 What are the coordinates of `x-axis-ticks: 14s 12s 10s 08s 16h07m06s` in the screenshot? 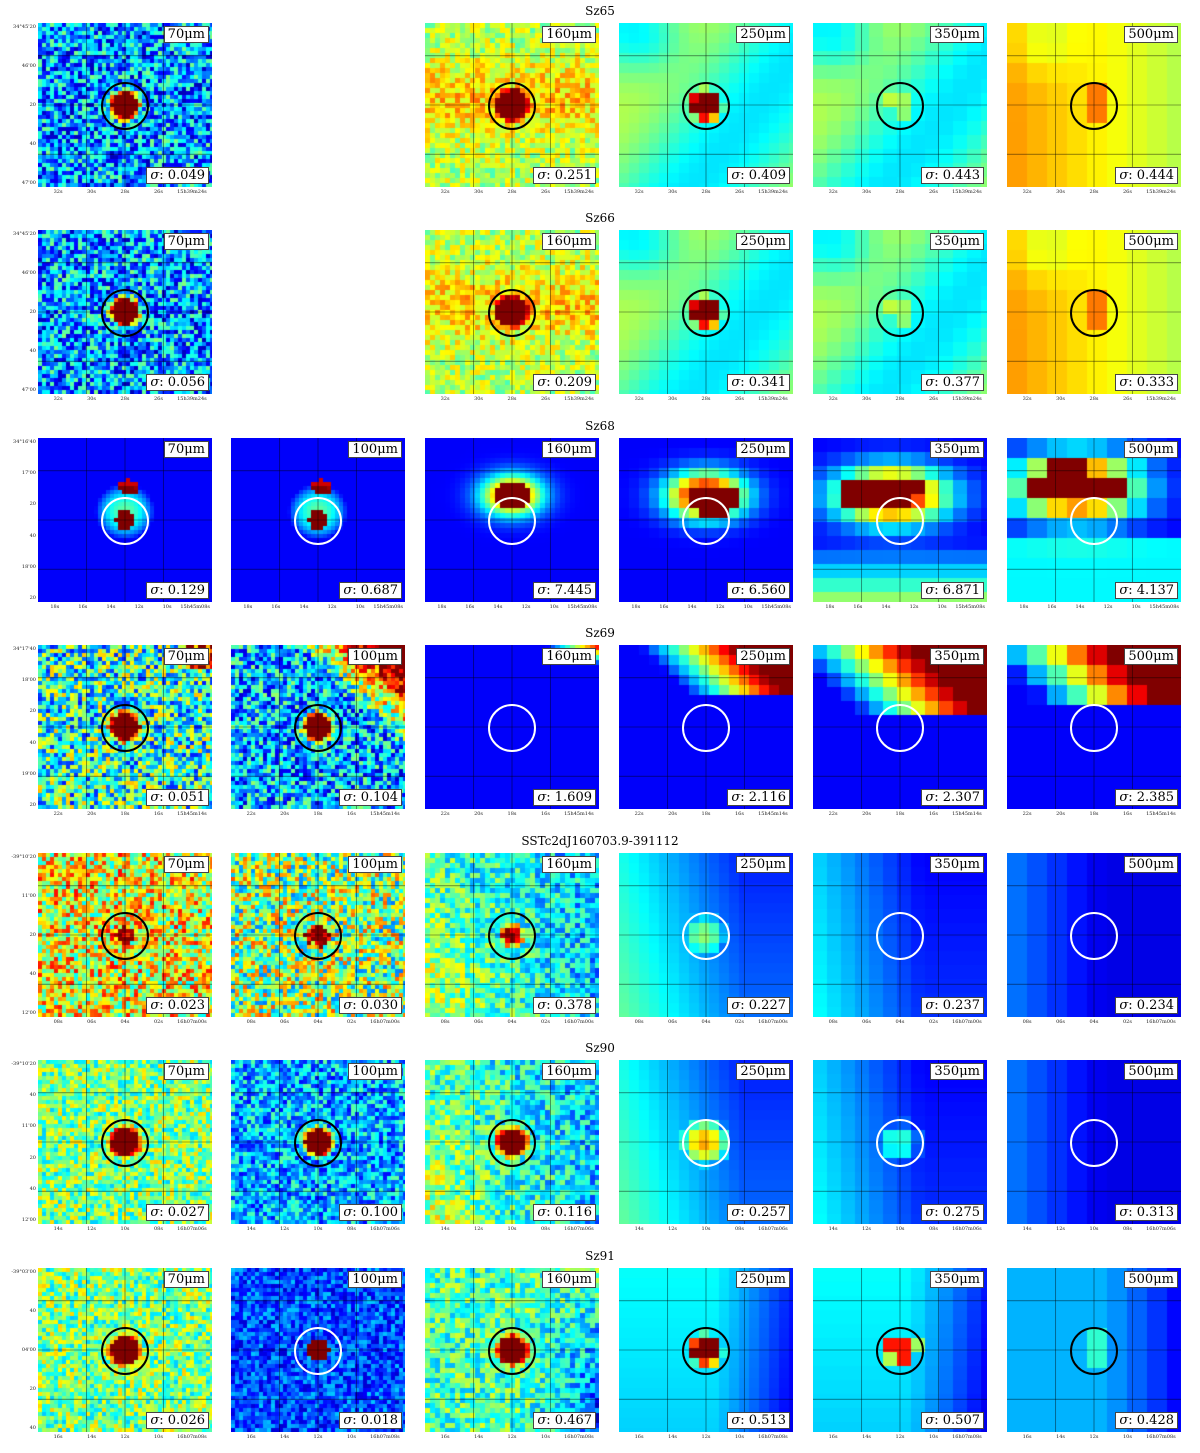 It's located at (900, 1230).